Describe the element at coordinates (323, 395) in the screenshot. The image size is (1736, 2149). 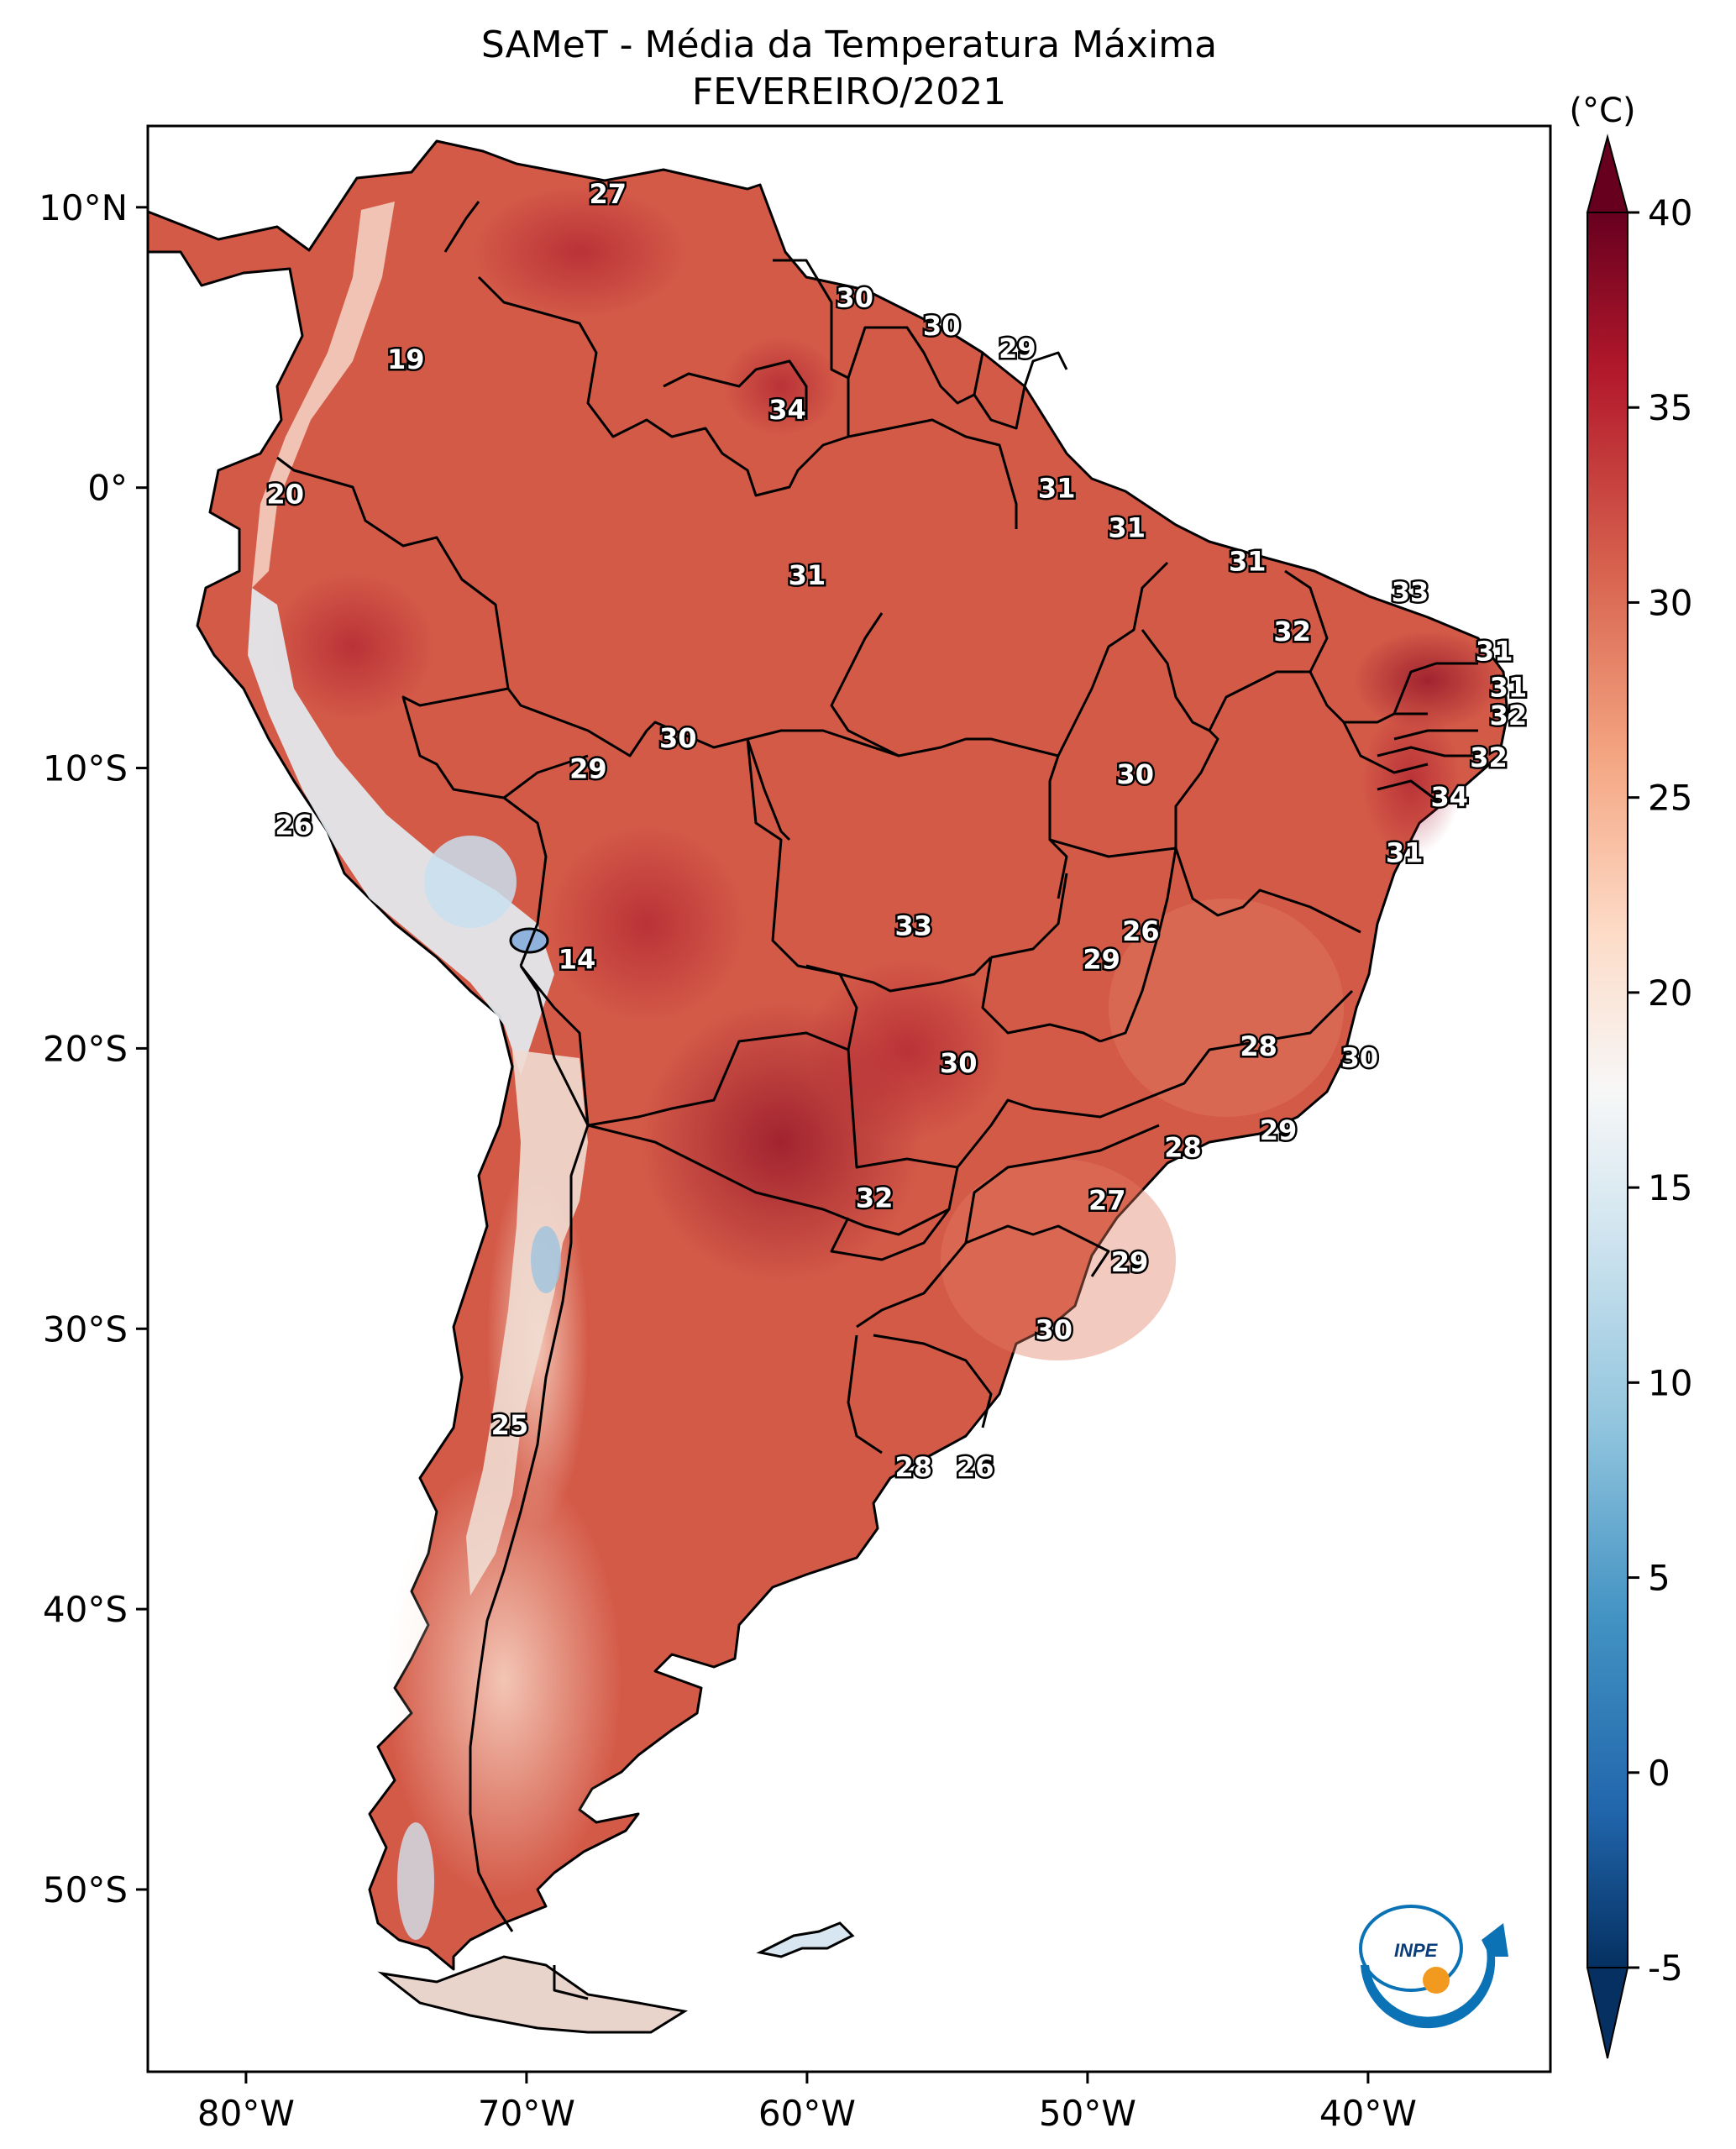
I see `andes-north-cold-band` at that location.